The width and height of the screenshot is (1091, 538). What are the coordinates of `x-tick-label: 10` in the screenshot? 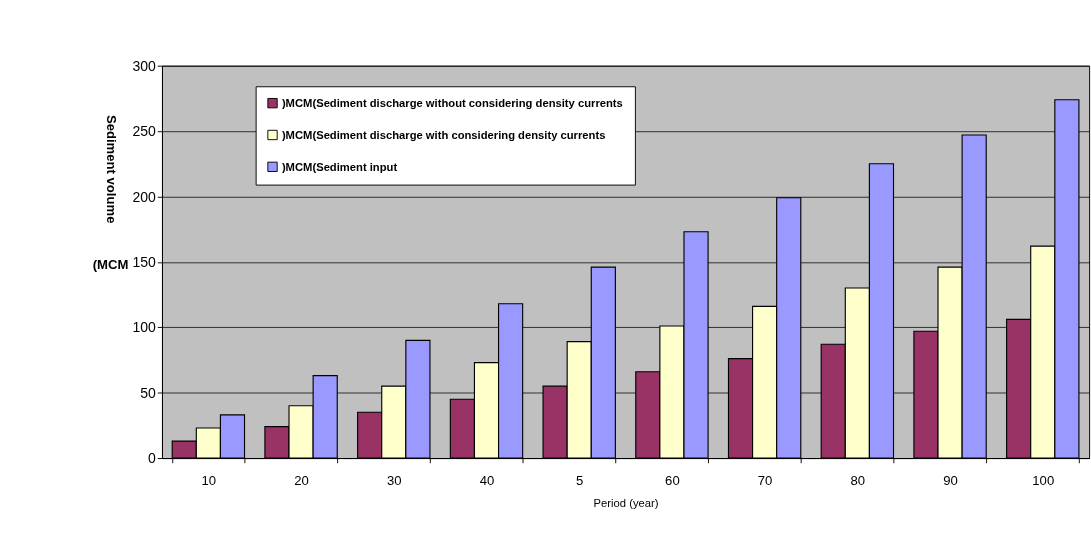 It's located at (209, 480).